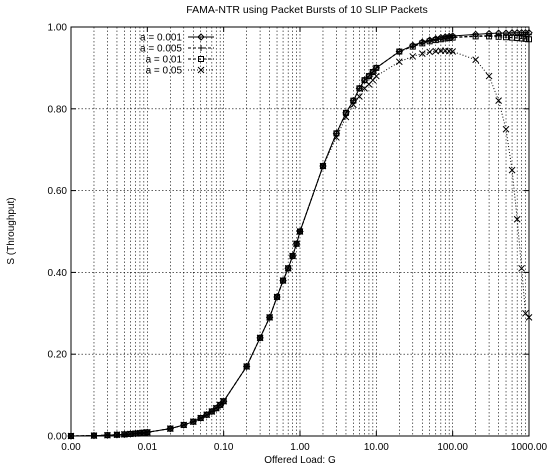 This screenshot has width=558, height=468. I want to click on x-tick-label: 10.00, so click(376, 447).